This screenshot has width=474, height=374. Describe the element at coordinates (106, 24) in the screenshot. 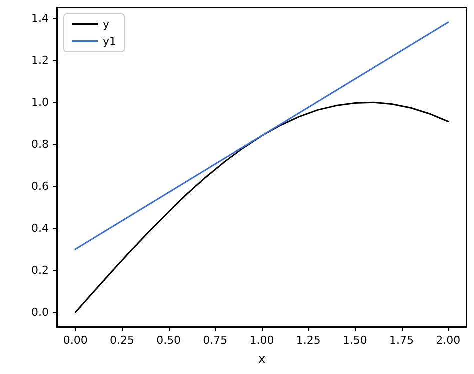

I see `legend-label: y` at that location.